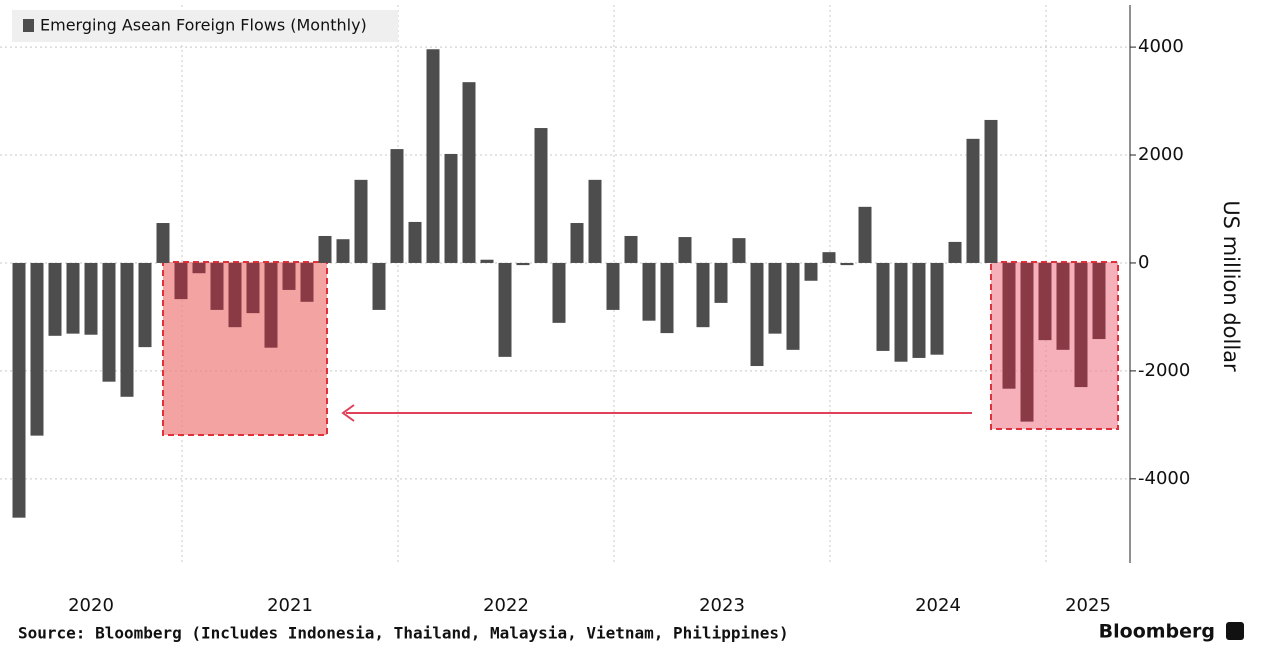  Describe the element at coordinates (656, 413) in the screenshot. I see `arrow` at that location.